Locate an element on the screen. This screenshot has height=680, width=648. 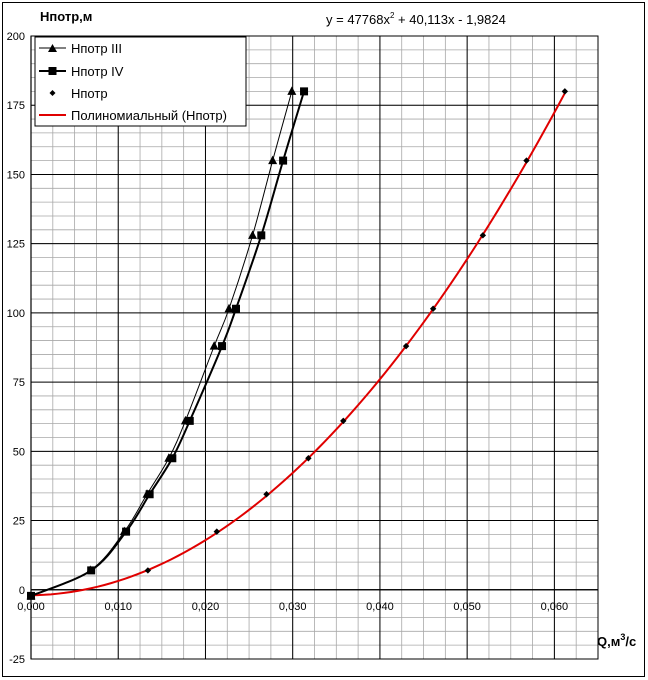
legend-label-series-3: Нпотр is located at coordinates (89, 93).